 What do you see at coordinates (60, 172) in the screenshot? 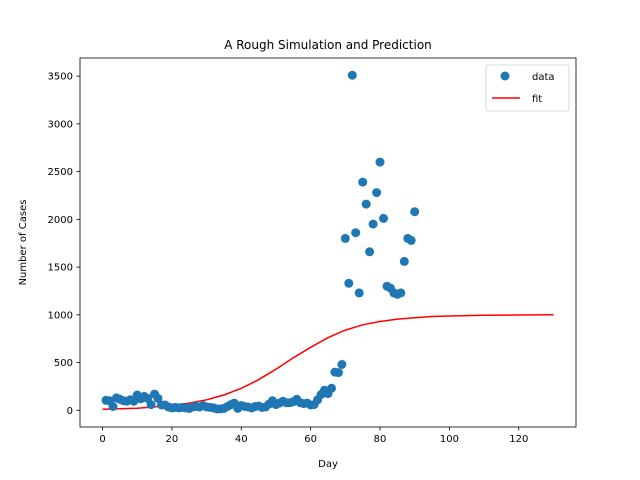
I see `y-tick-label: 2500` at bounding box center [60, 172].